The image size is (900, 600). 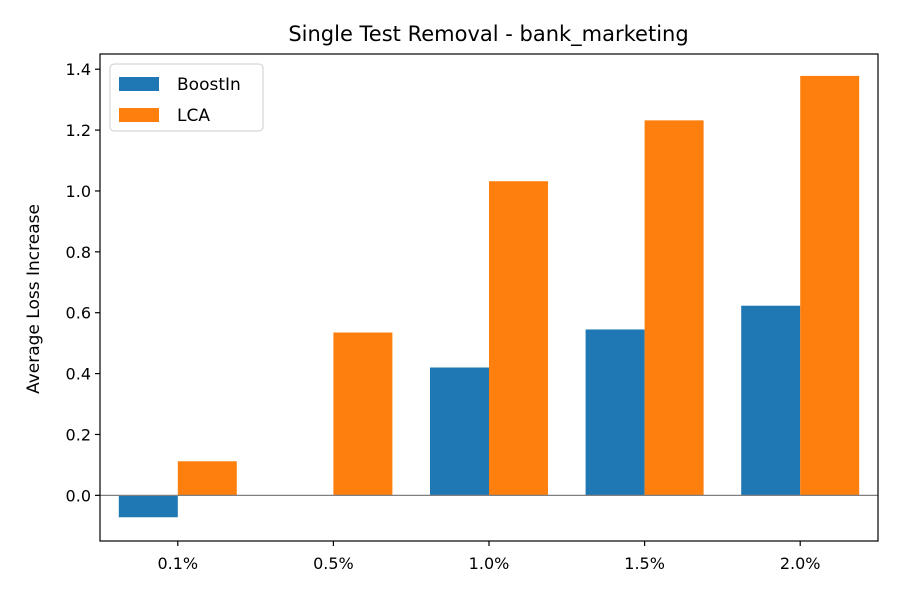 I want to click on x-tick-label: 0.1%, so click(x=177, y=563).